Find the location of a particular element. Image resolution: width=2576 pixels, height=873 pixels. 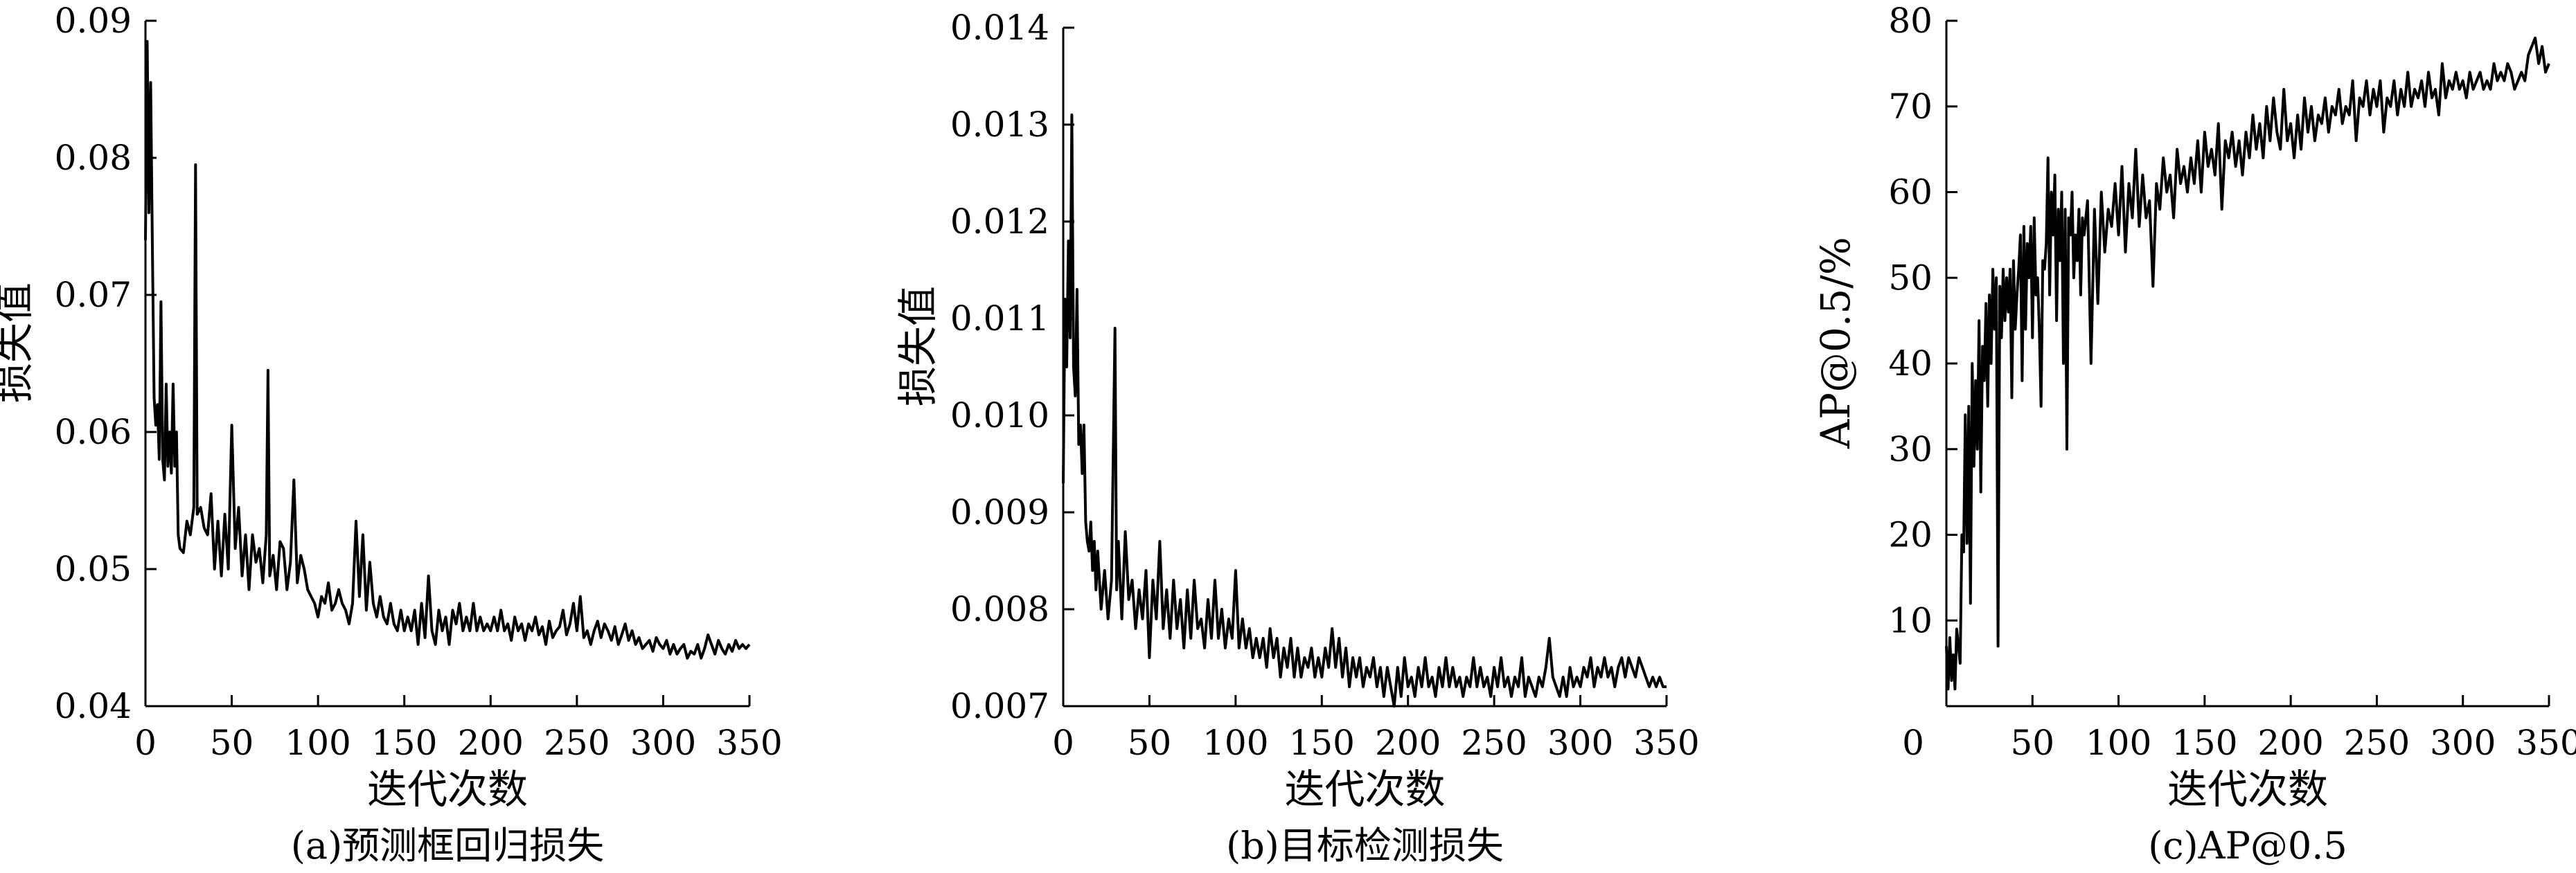

y-tick-label: 30 is located at coordinates (1910, 449).